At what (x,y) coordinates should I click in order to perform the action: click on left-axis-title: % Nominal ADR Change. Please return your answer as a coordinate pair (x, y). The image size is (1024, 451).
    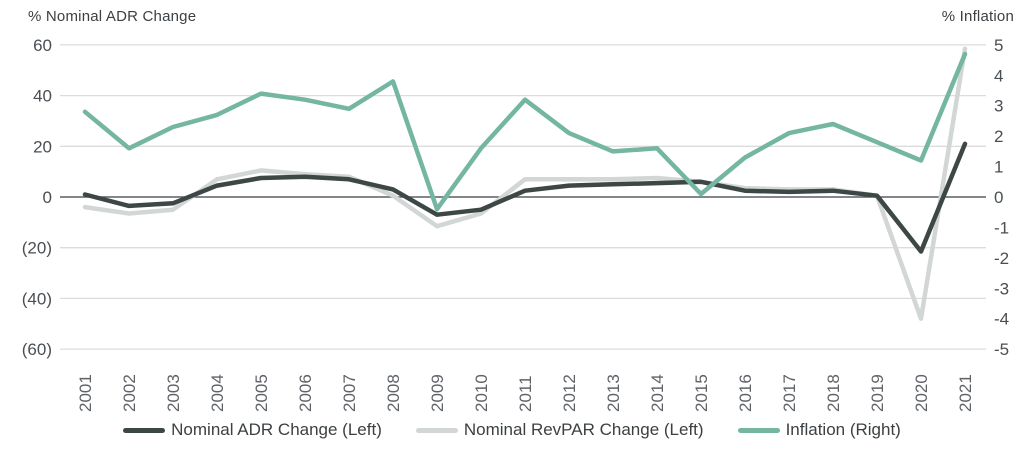
    Looking at the image, I should click on (112, 16).